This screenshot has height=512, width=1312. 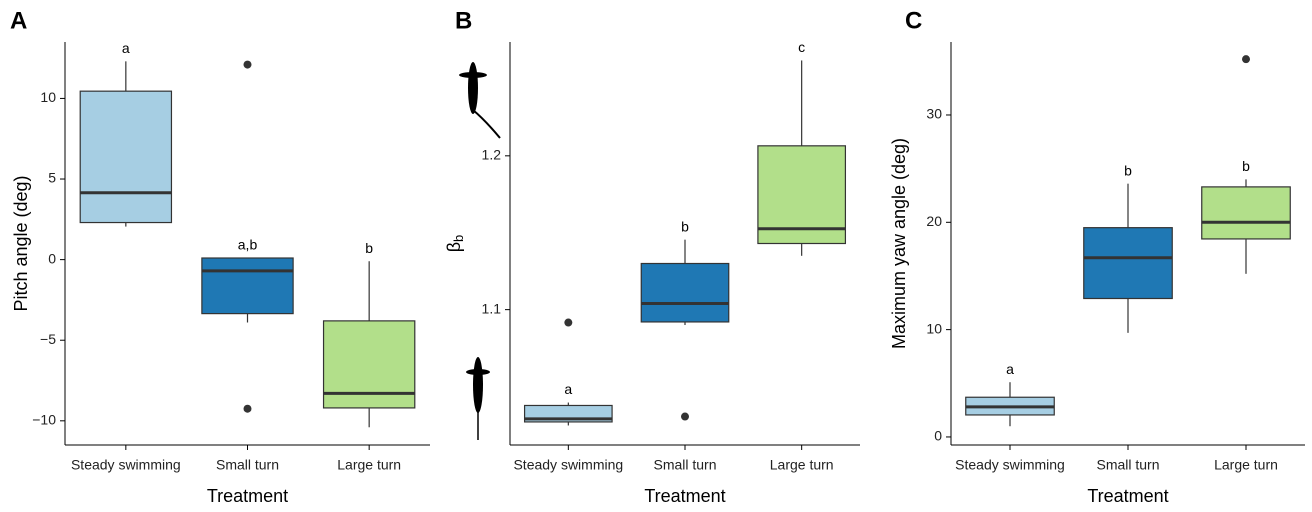 What do you see at coordinates (492, 308) in the screenshot?
I see `y-tick-label: 1.1` at bounding box center [492, 308].